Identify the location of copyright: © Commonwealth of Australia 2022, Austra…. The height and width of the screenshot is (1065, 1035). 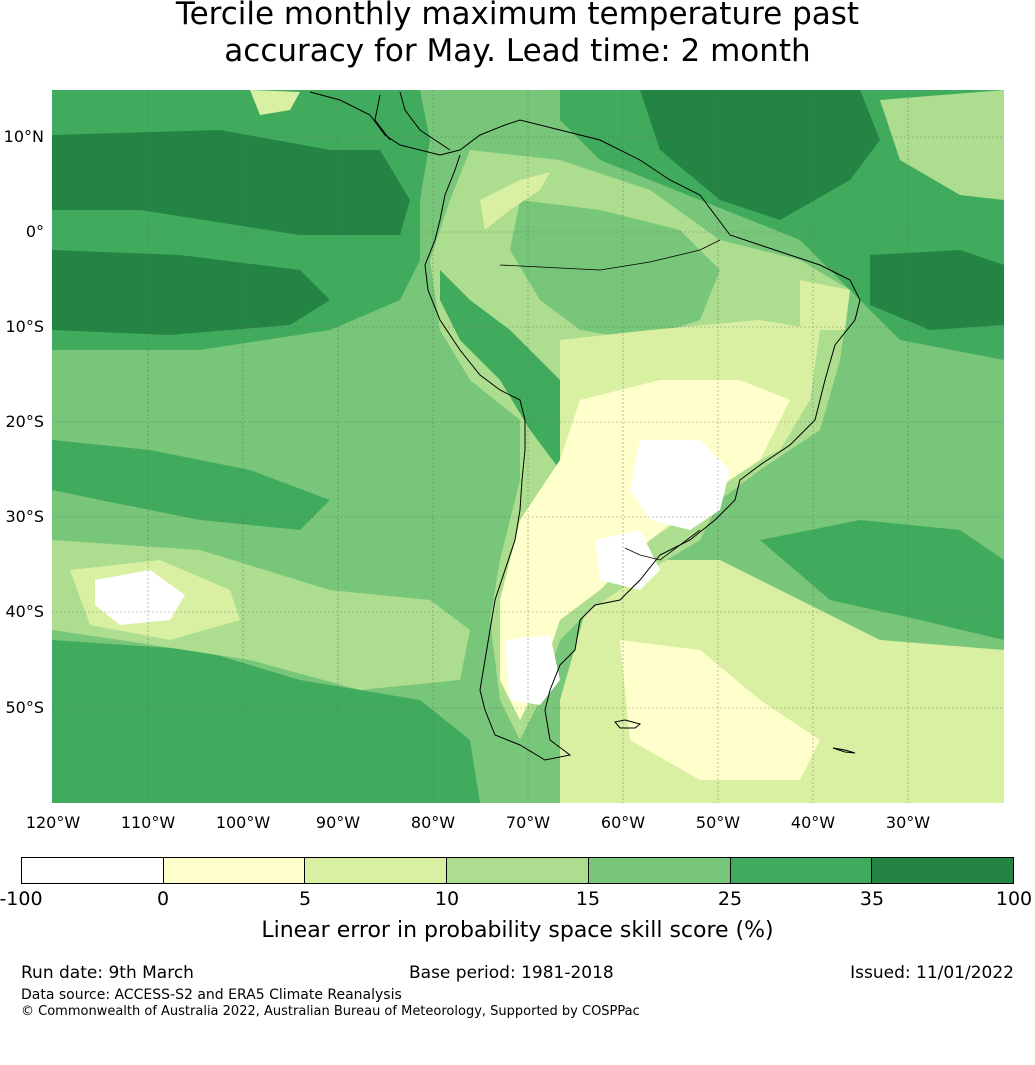
(330, 1011).